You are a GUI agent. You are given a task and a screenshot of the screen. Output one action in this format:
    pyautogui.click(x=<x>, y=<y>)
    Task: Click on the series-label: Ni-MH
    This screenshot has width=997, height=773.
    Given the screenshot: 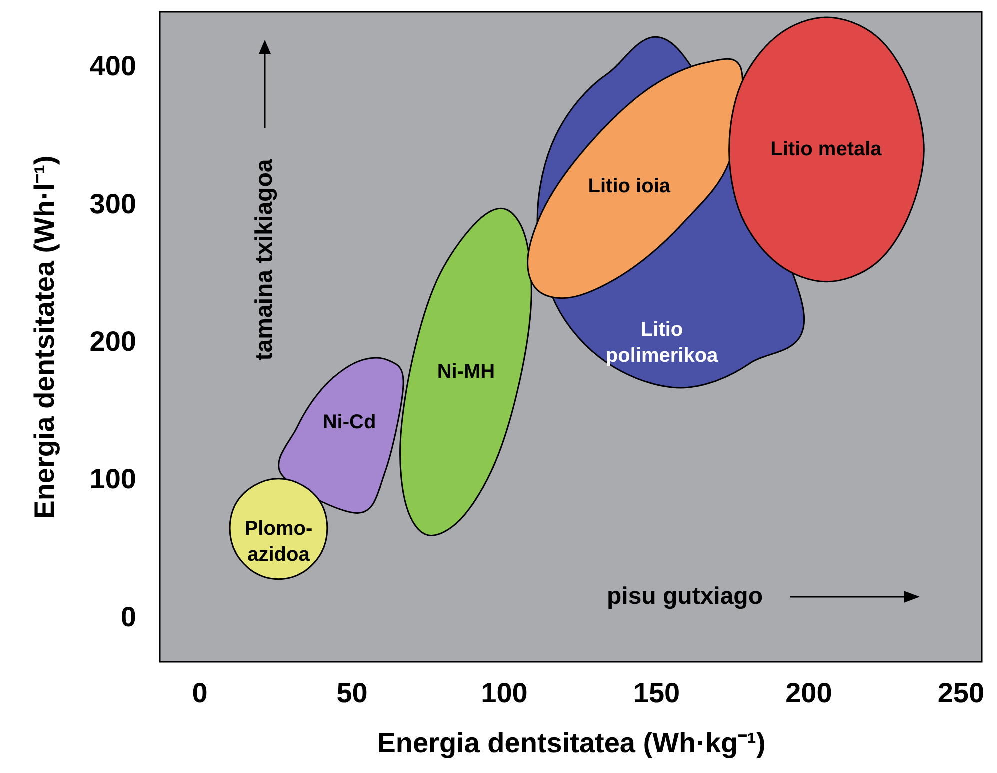 What is the action you would take?
    pyautogui.click(x=466, y=371)
    